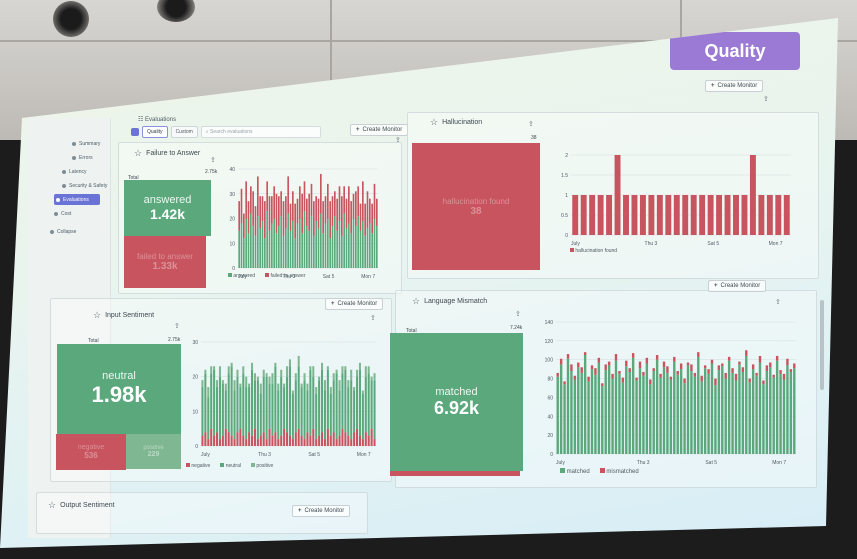 The image size is (857, 559). What do you see at coordinates (354, 304) in the screenshot?
I see `create-monitor-button: + Create Monitor` at bounding box center [354, 304].